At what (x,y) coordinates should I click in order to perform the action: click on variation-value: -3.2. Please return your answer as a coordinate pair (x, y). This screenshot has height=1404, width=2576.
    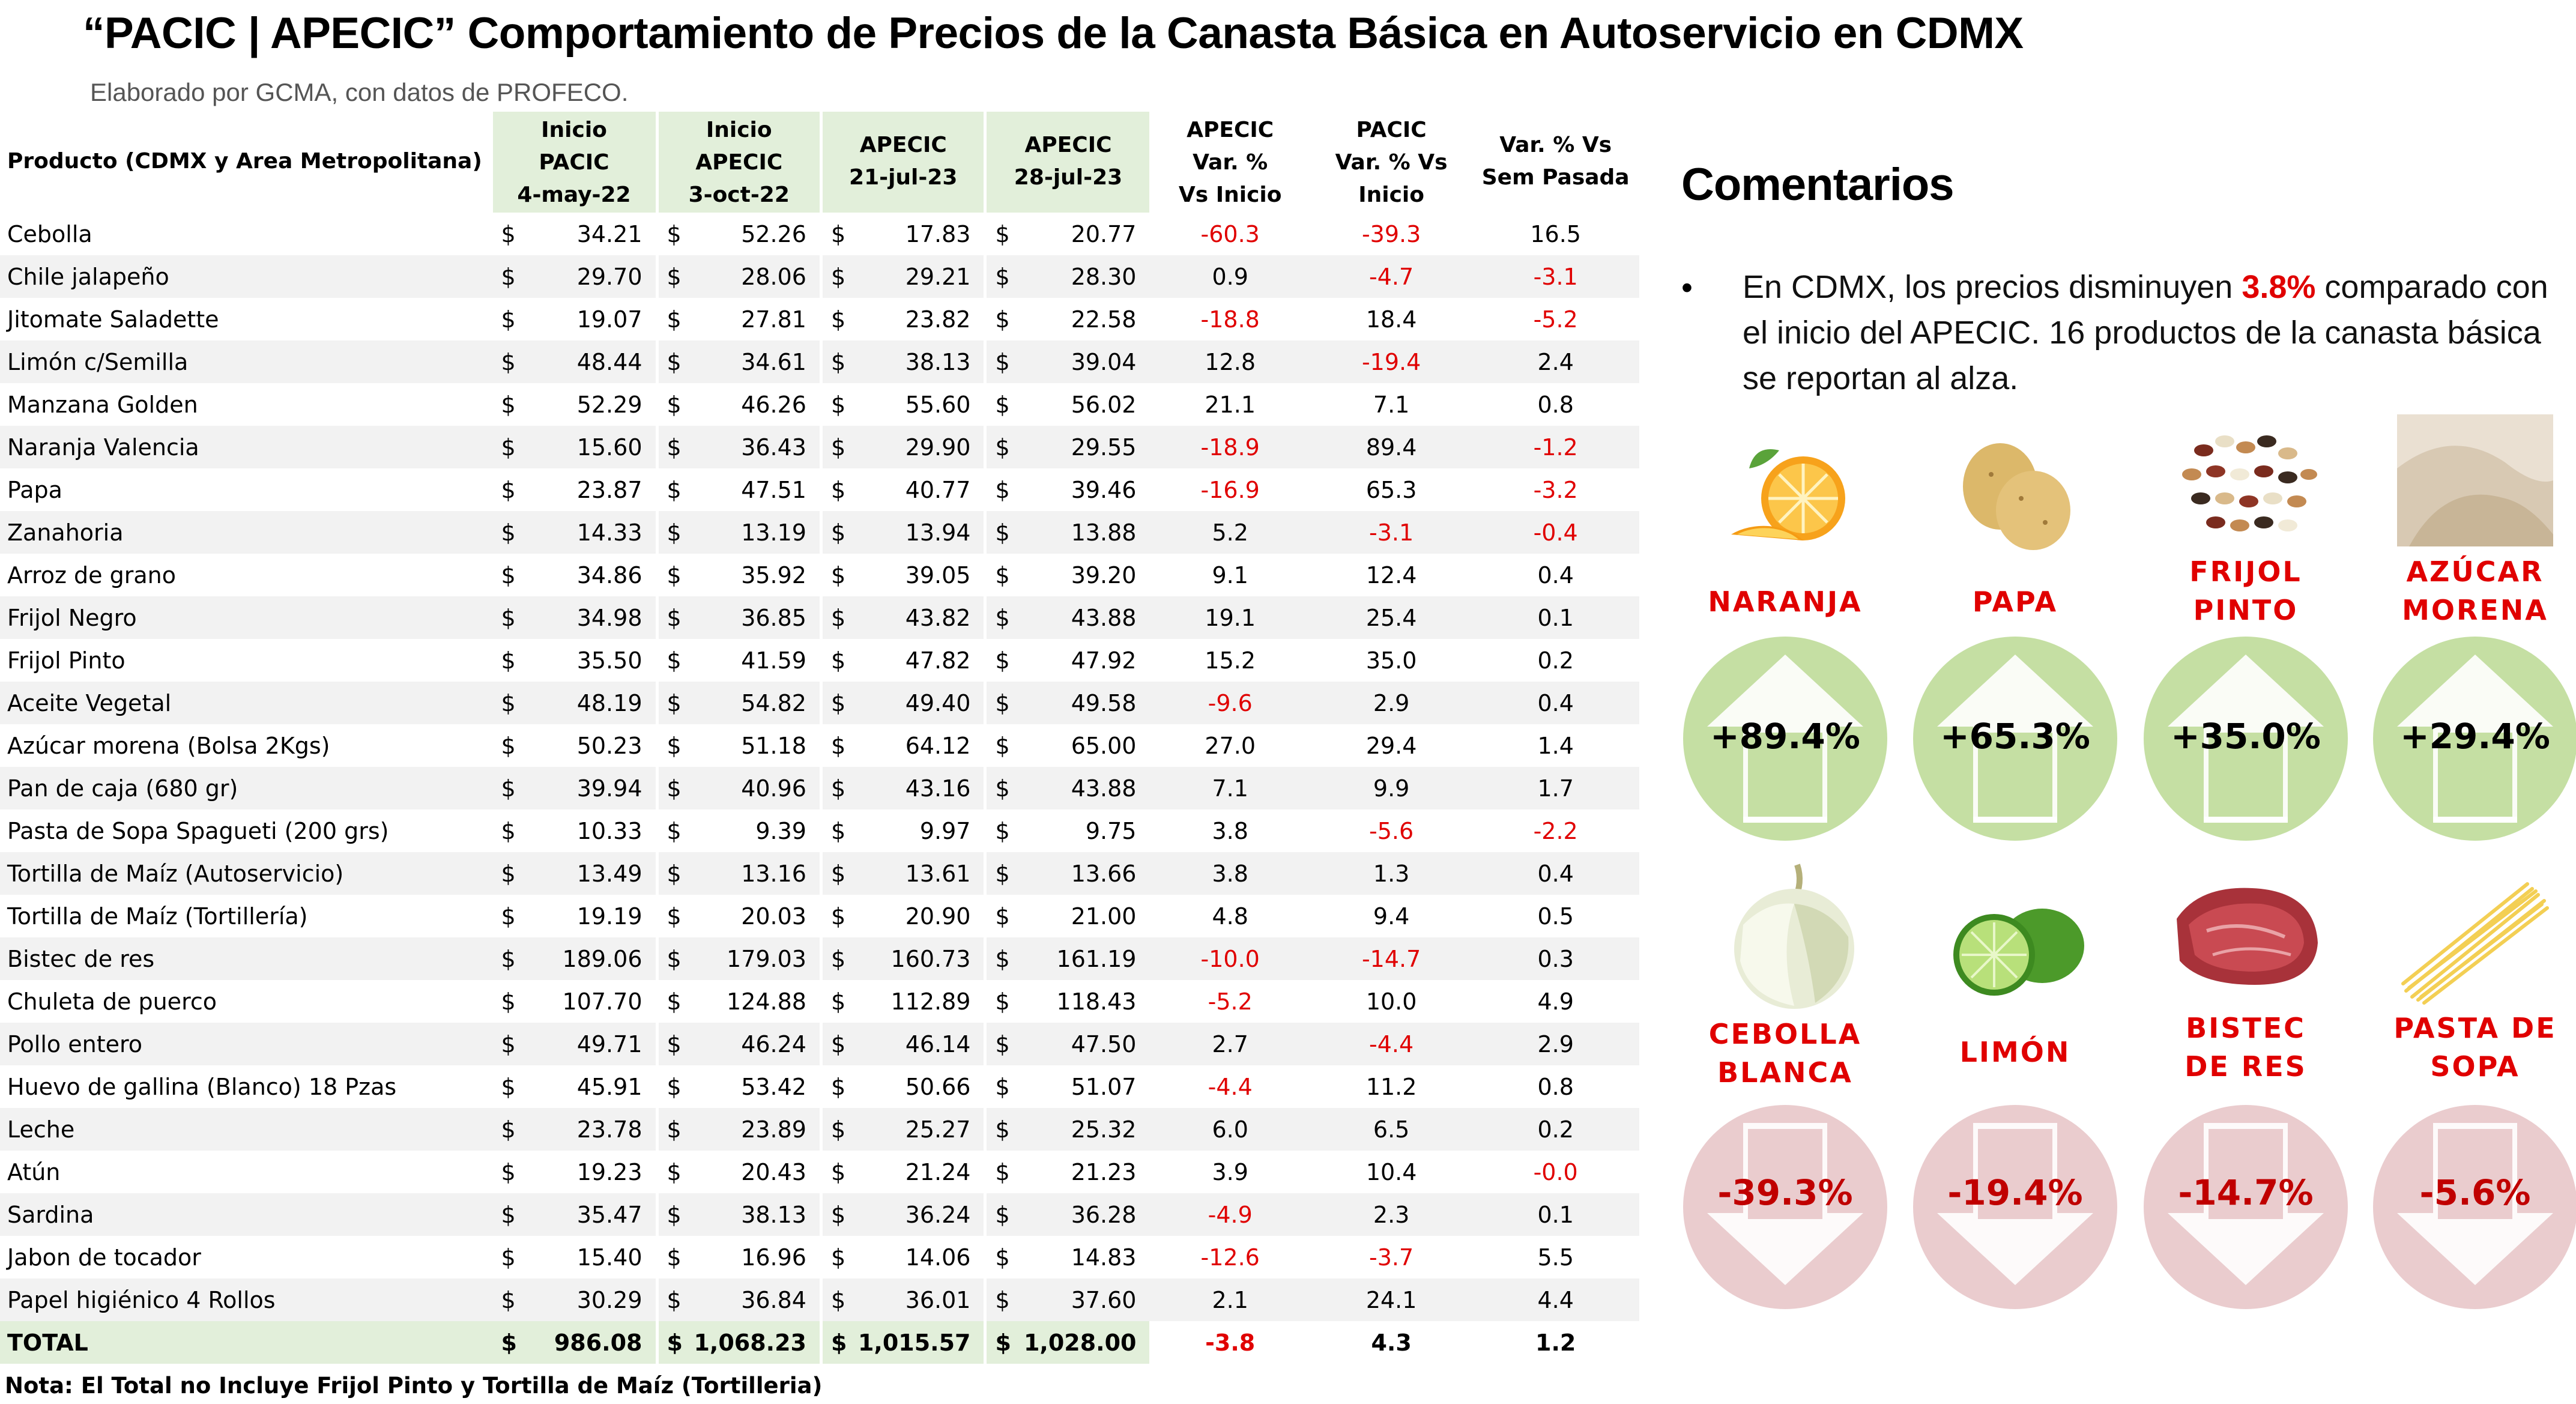
    Looking at the image, I should click on (1555, 489).